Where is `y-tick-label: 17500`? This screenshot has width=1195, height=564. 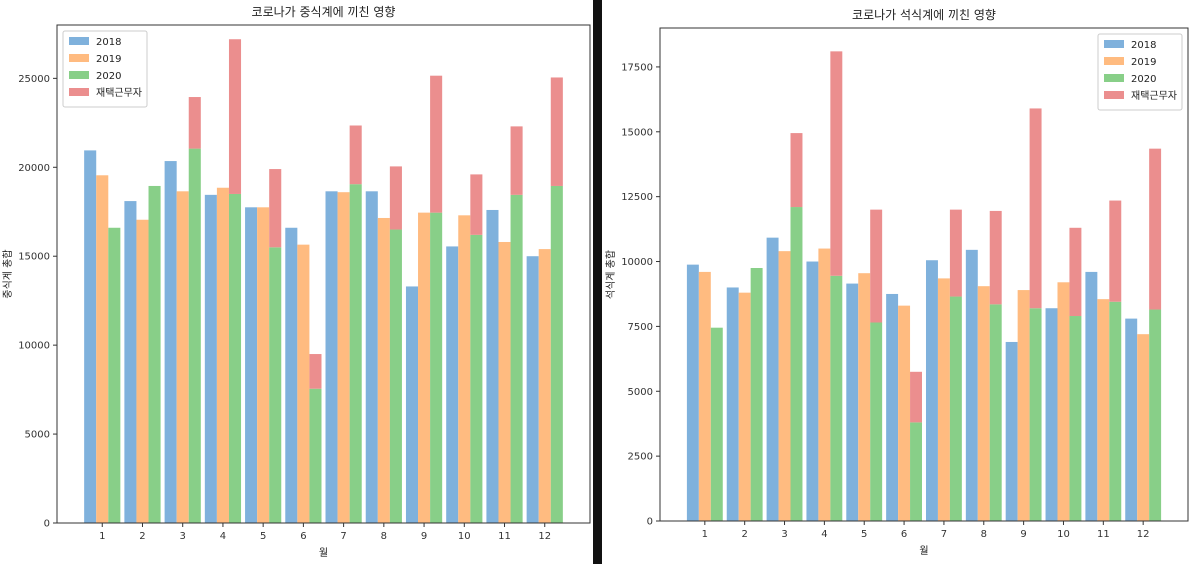
y-tick-label: 17500 is located at coordinates (637, 67).